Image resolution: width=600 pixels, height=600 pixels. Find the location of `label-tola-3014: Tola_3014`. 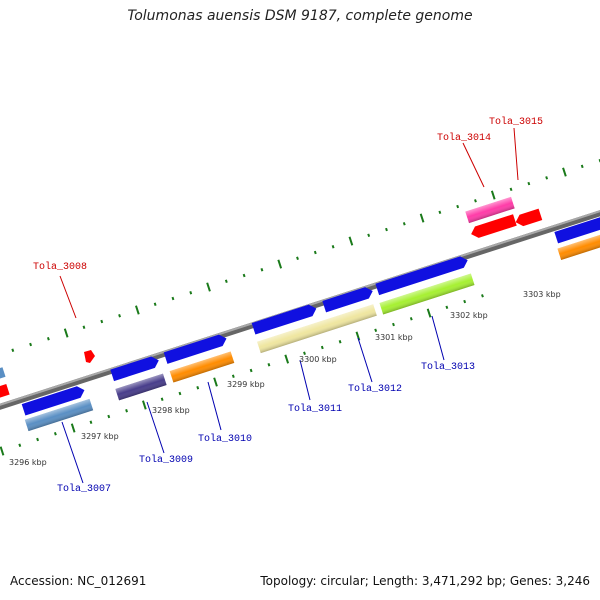

label-tola-3014: Tola_3014 is located at coordinates (464, 138).